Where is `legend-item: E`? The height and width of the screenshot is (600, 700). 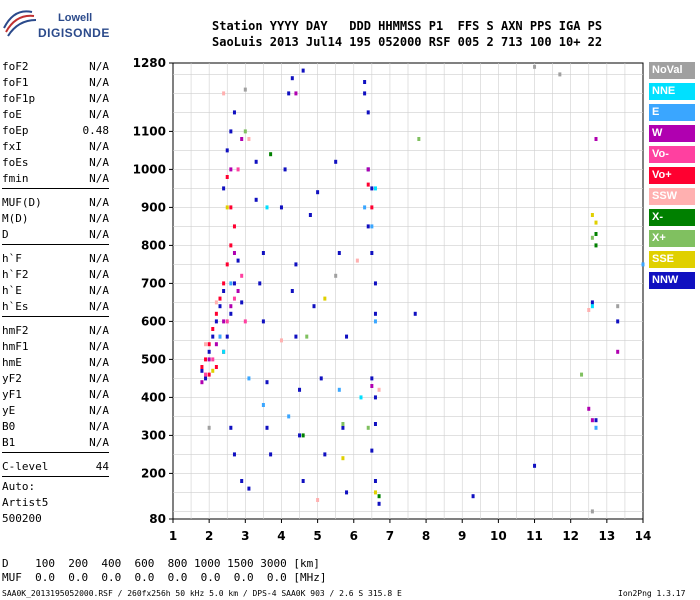
legend-item: E is located at coordinates (672, 112).